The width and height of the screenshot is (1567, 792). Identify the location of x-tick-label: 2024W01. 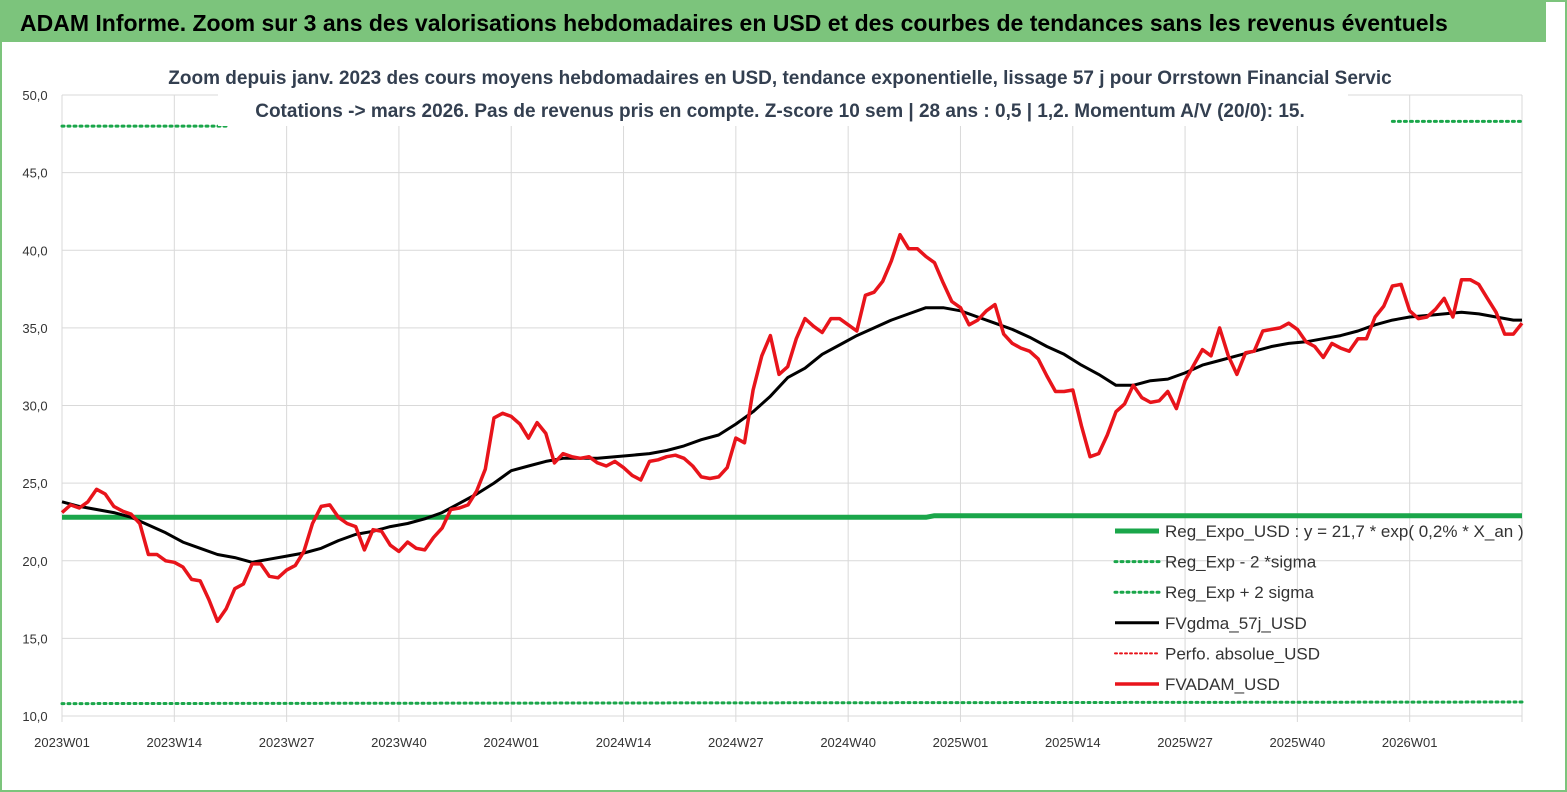
(511, 742).